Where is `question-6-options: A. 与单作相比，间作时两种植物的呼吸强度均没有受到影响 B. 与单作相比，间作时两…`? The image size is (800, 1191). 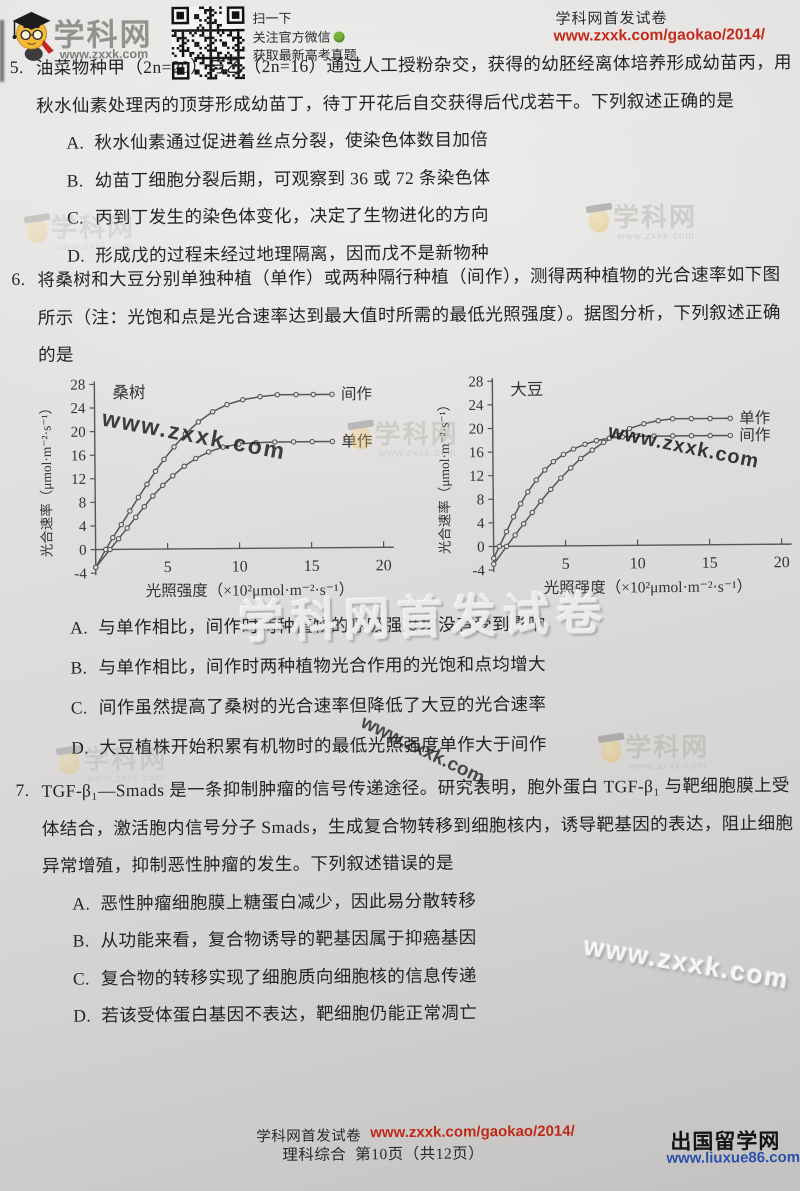 question-6-options: A. 与单作相比，间作时两种植物的呼吸强度均没有受到影响 B. 与单作相比，间作时两… is located at coordinates (400, 694).